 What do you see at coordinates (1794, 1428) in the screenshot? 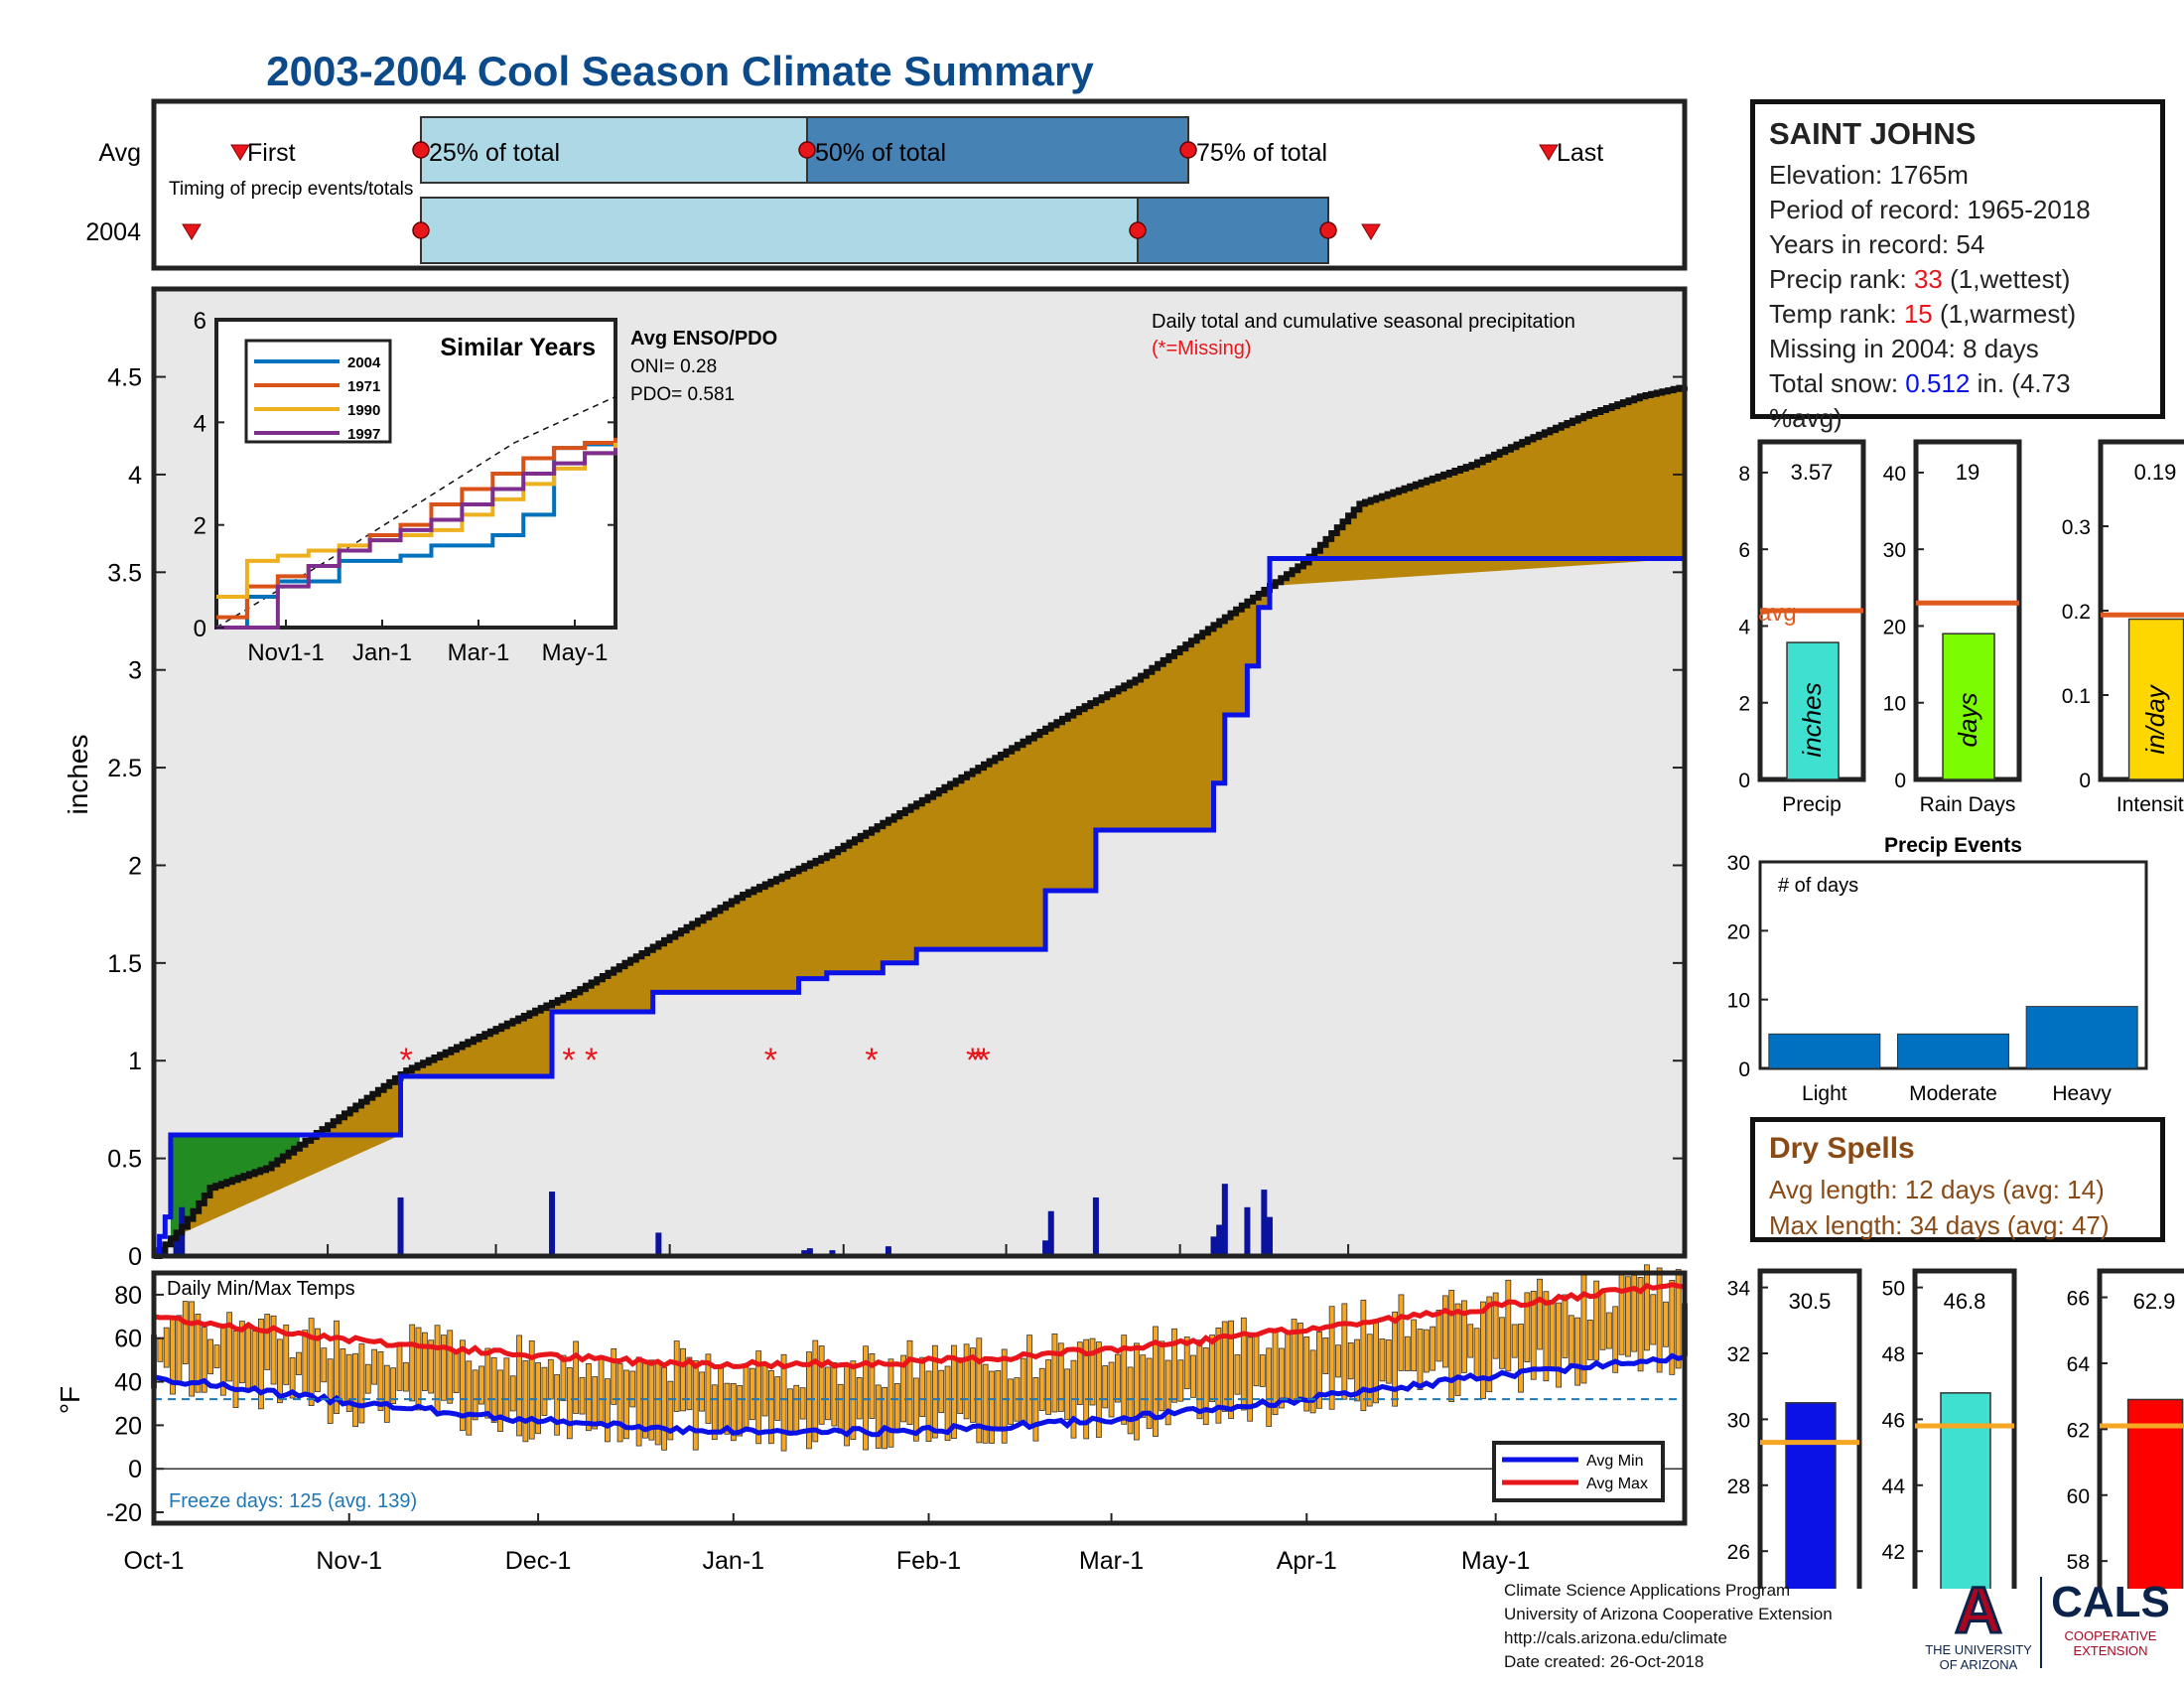
I see `tmin-panel: 30.52628303234T-min` at bounding box center [1794, 1428].